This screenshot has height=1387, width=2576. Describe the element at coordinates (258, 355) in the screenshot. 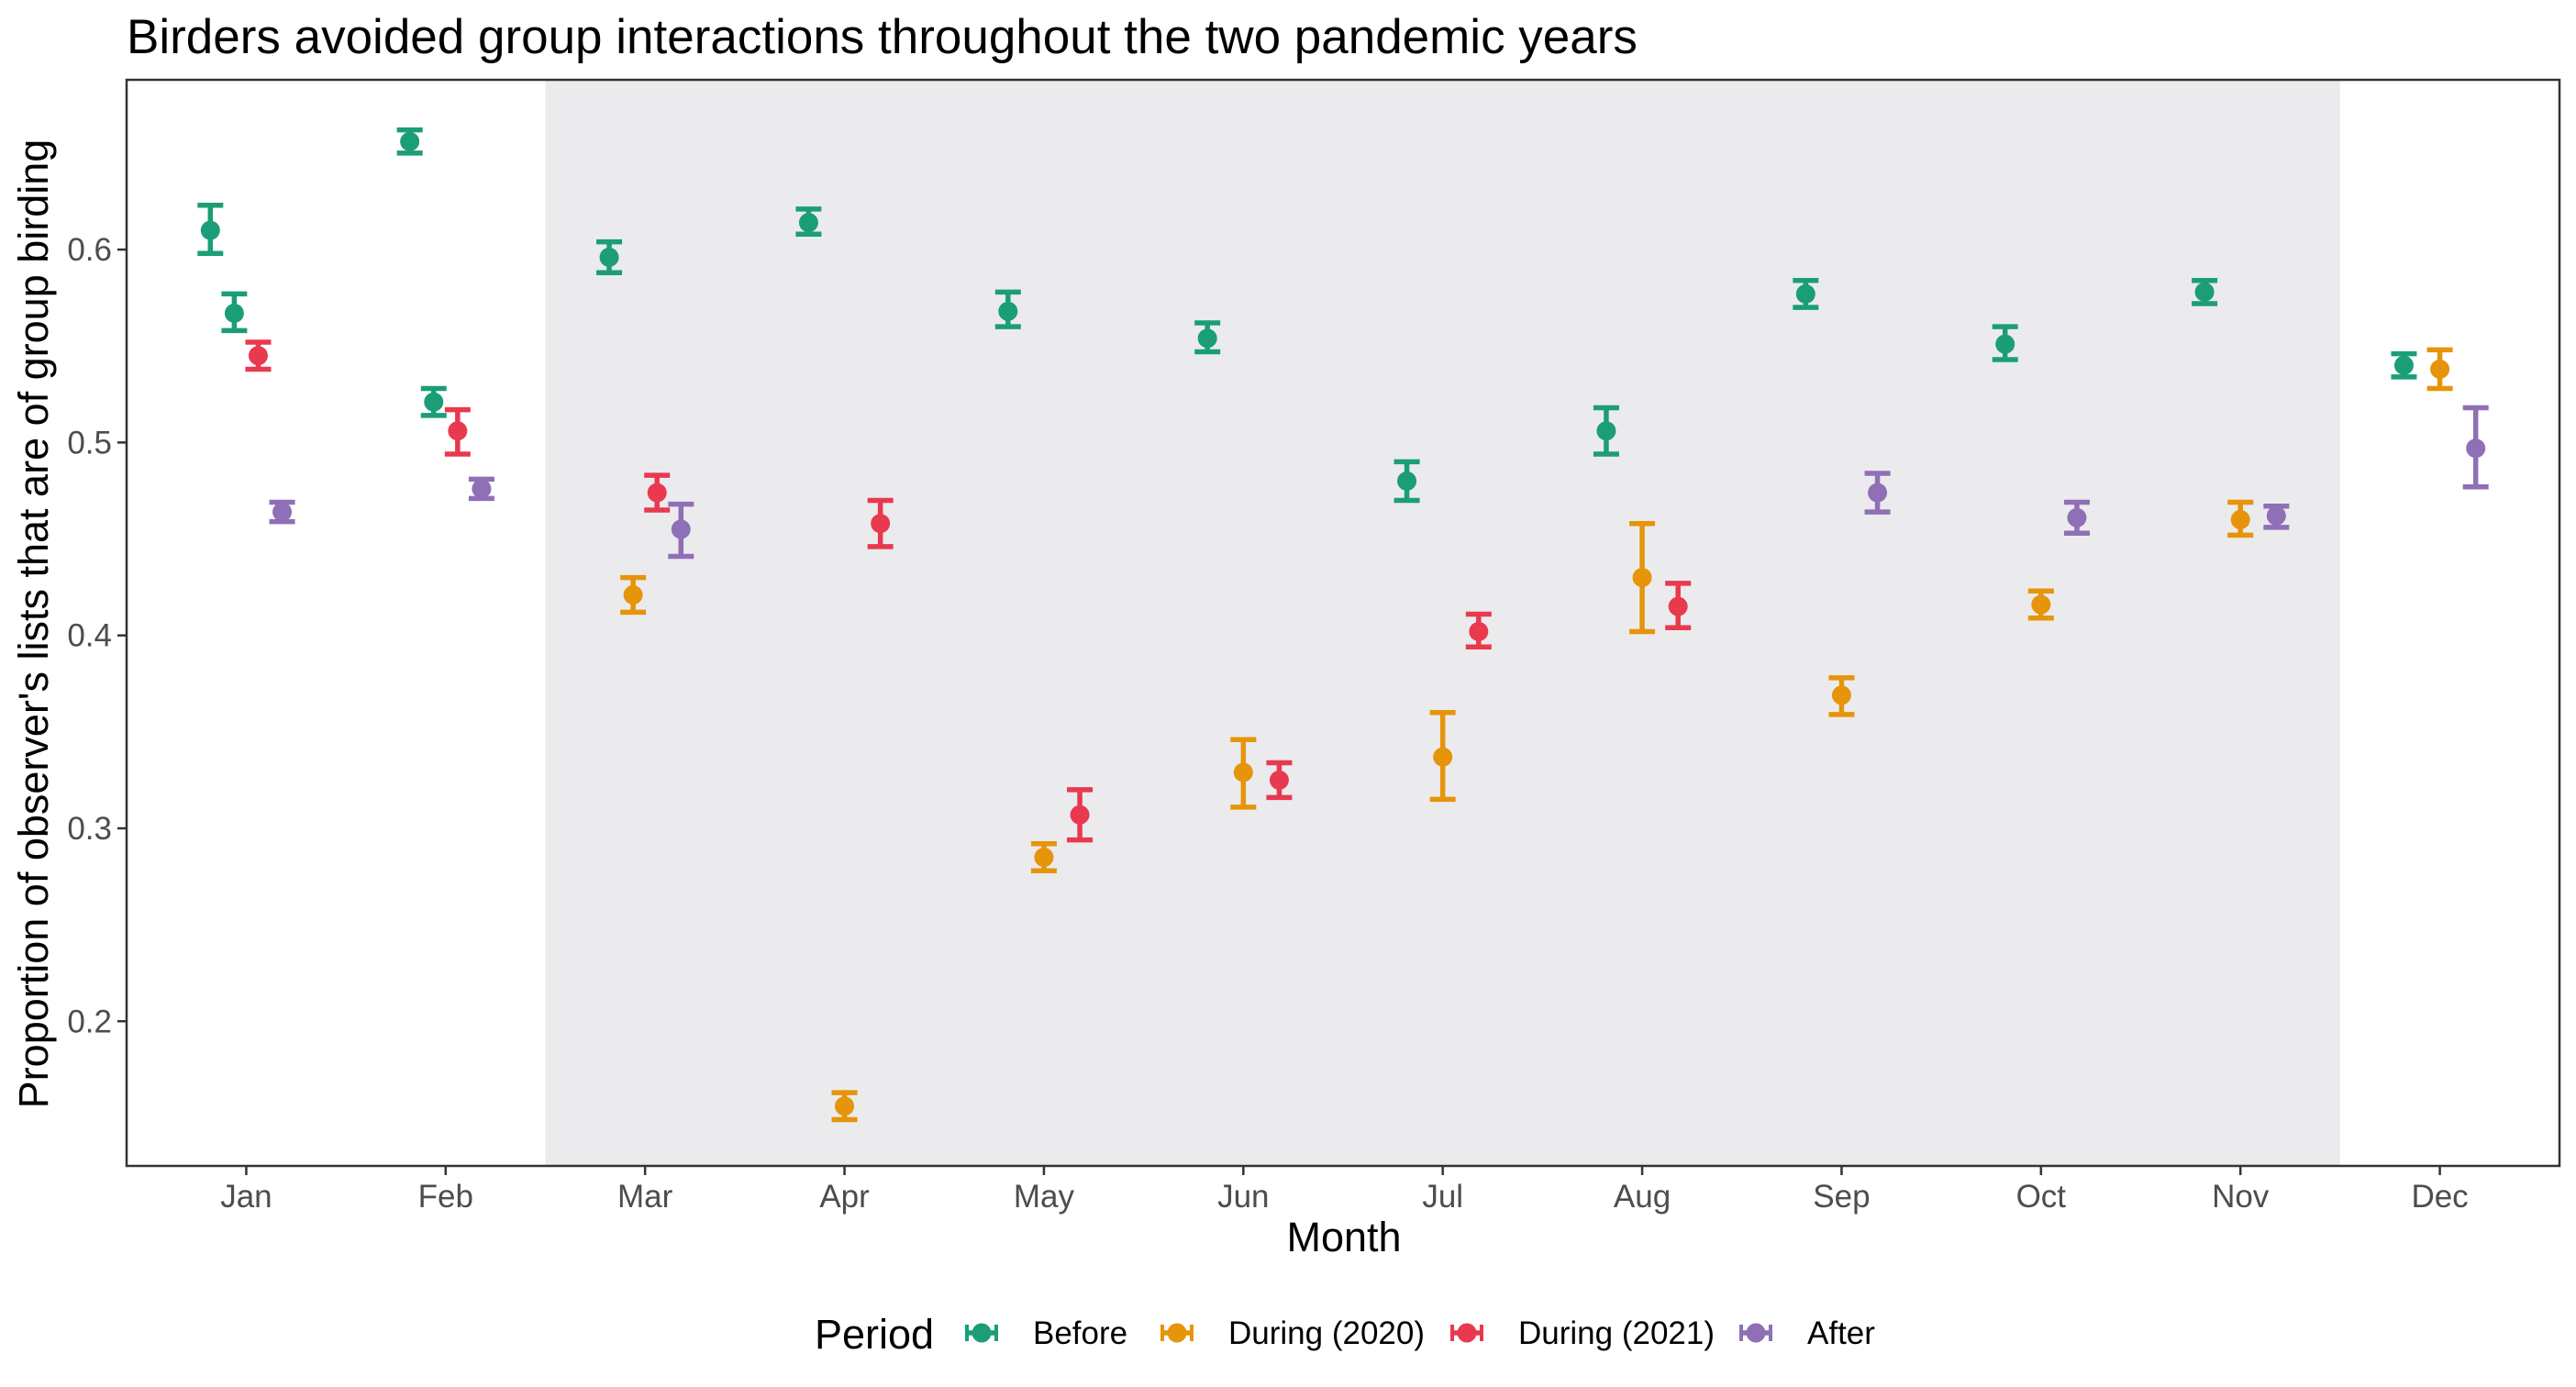

I see `point-during-2021-jan` at that location.